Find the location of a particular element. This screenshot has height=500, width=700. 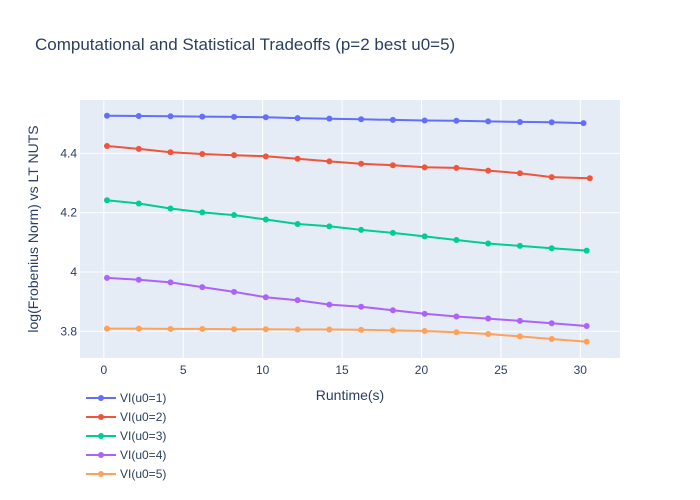

x-tick-label: 5 is located at coordinates (183, 370).